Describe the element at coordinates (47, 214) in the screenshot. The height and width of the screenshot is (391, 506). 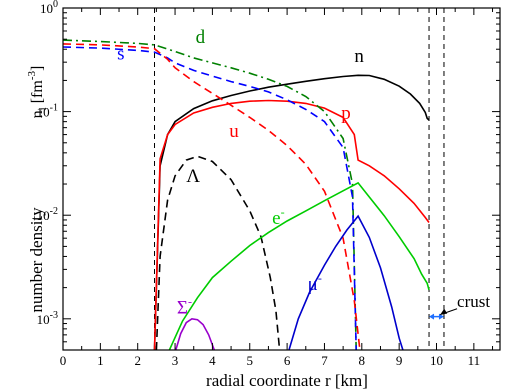
I see `y-tick-label--2: 10⁻²` at that location.